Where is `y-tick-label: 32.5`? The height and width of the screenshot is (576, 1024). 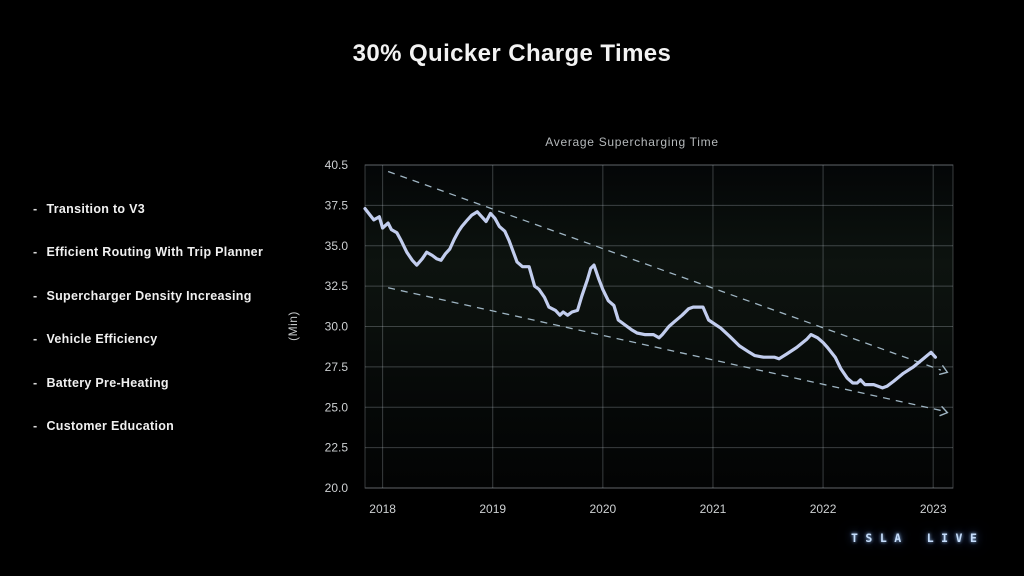
y-tick-label: 32.5 is located at coordinates (337, 286).